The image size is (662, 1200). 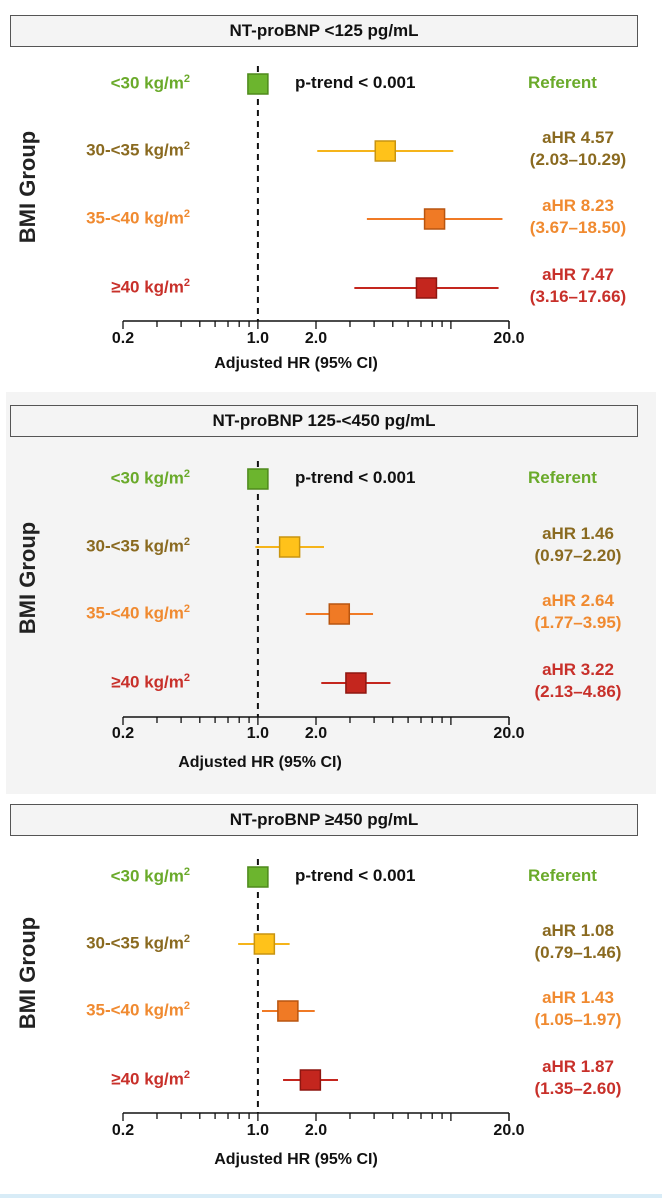 What do you see at coordinates (578, 286) in the screenshot?
I see `ahr-label: aHR 7.47 (3.16–17.66)` at bounding box center [578, 286].